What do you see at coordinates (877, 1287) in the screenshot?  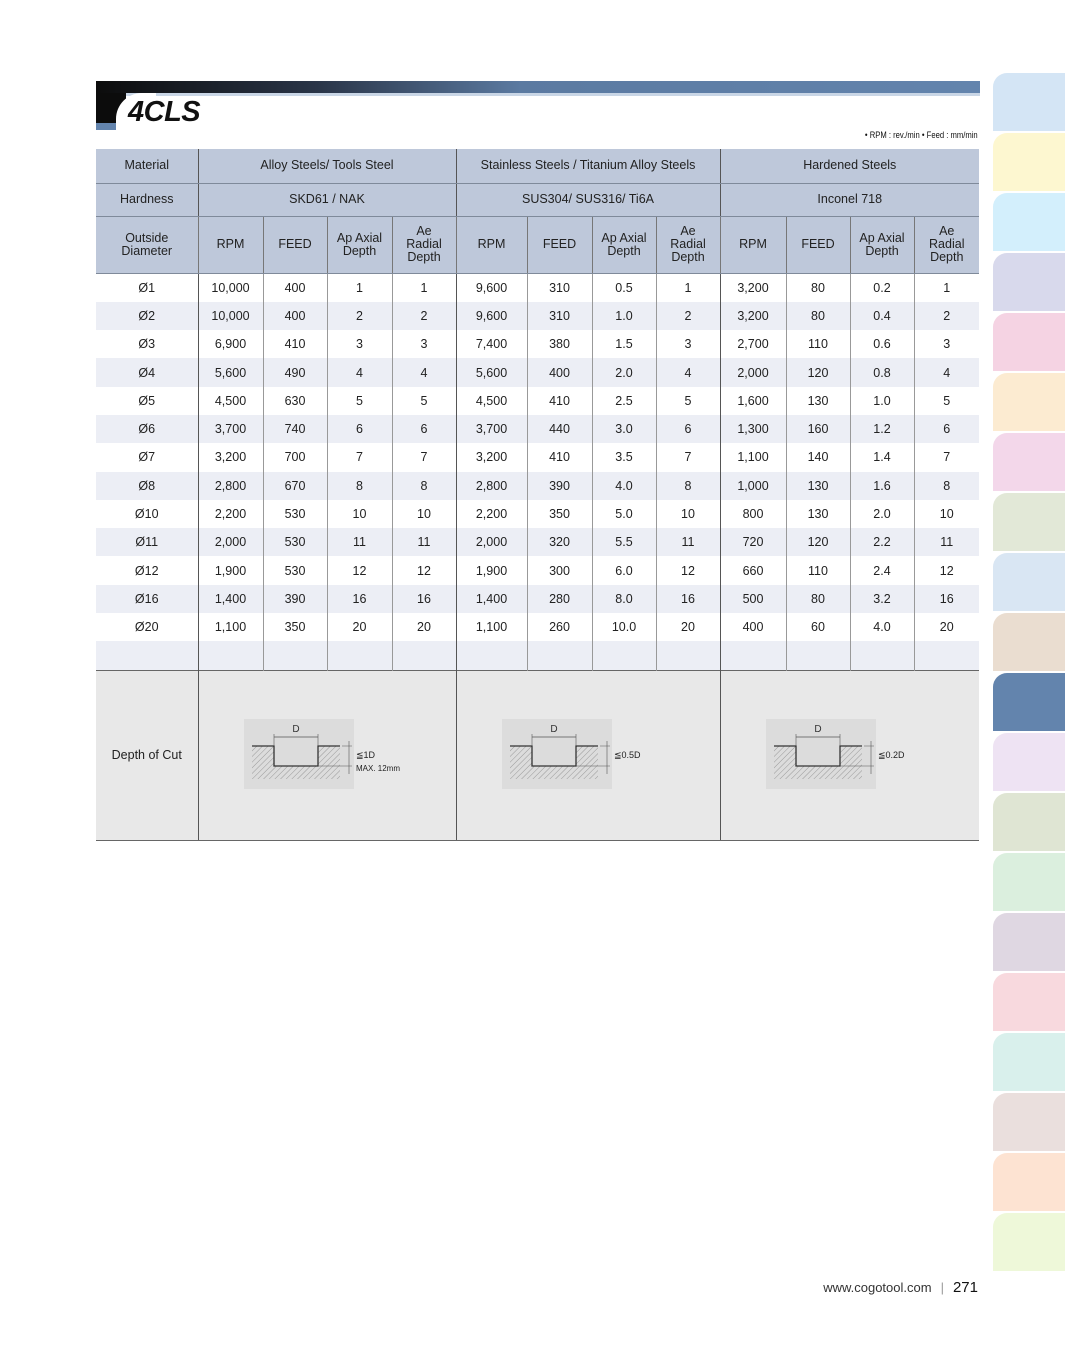 I see `footer-website: www.cogotool.com` at bounding box center [877, 1287].